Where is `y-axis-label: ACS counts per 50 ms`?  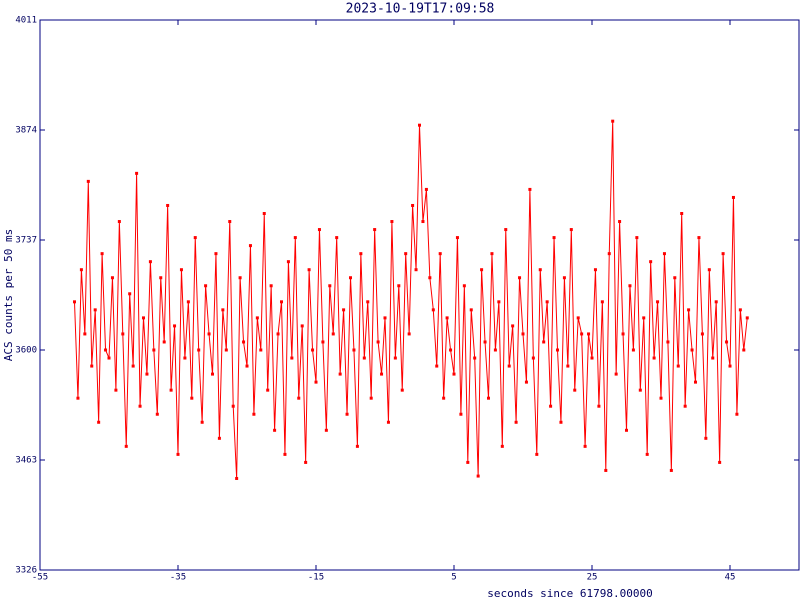 y-axis-label: ACS counts per 50 ms is located at coordinates (8, 295).